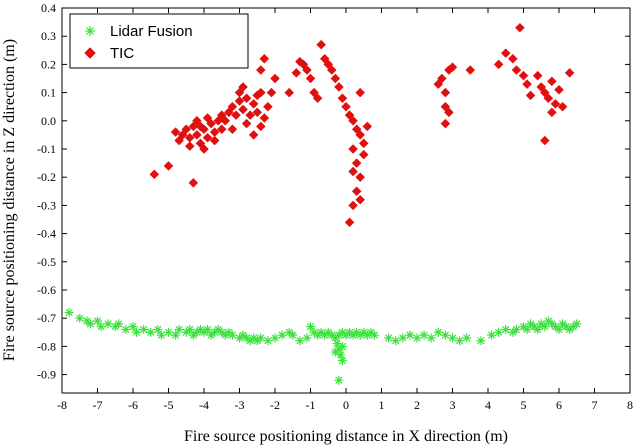  I want to click on y-tick-label-11: -0.7, so click(46, 318).